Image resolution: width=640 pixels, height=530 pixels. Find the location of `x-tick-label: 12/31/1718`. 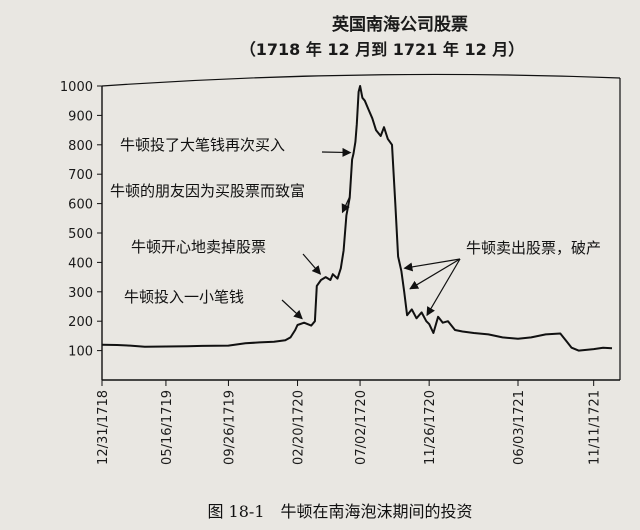

x-tick-label: 12/31/1718 is located at coordinates (103, 427).